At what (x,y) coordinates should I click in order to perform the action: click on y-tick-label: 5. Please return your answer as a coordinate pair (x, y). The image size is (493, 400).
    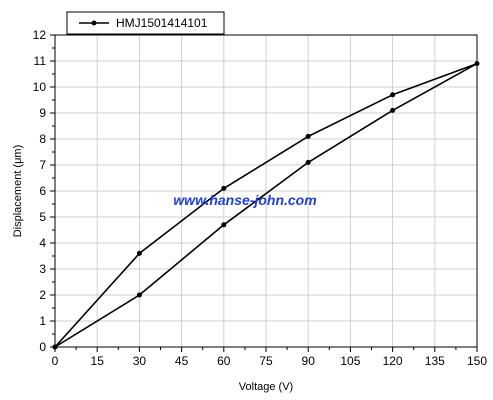
    Looking at the image, I should click on (42, 217).